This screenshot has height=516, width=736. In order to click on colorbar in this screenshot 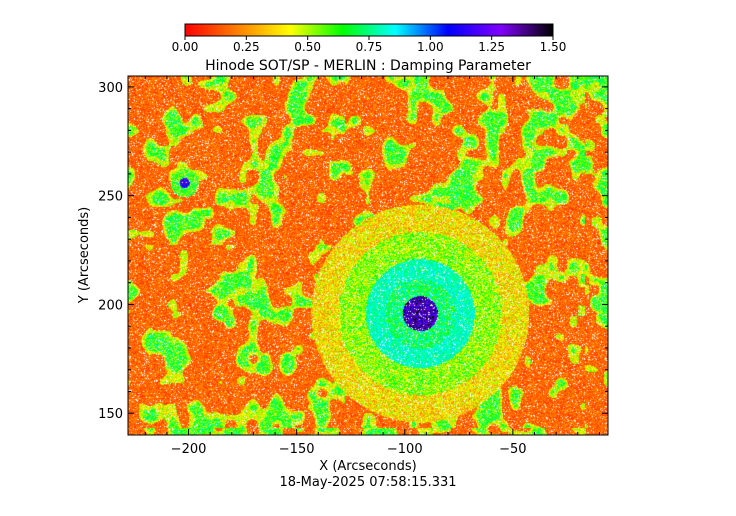, I will do `click(369, 30)`.